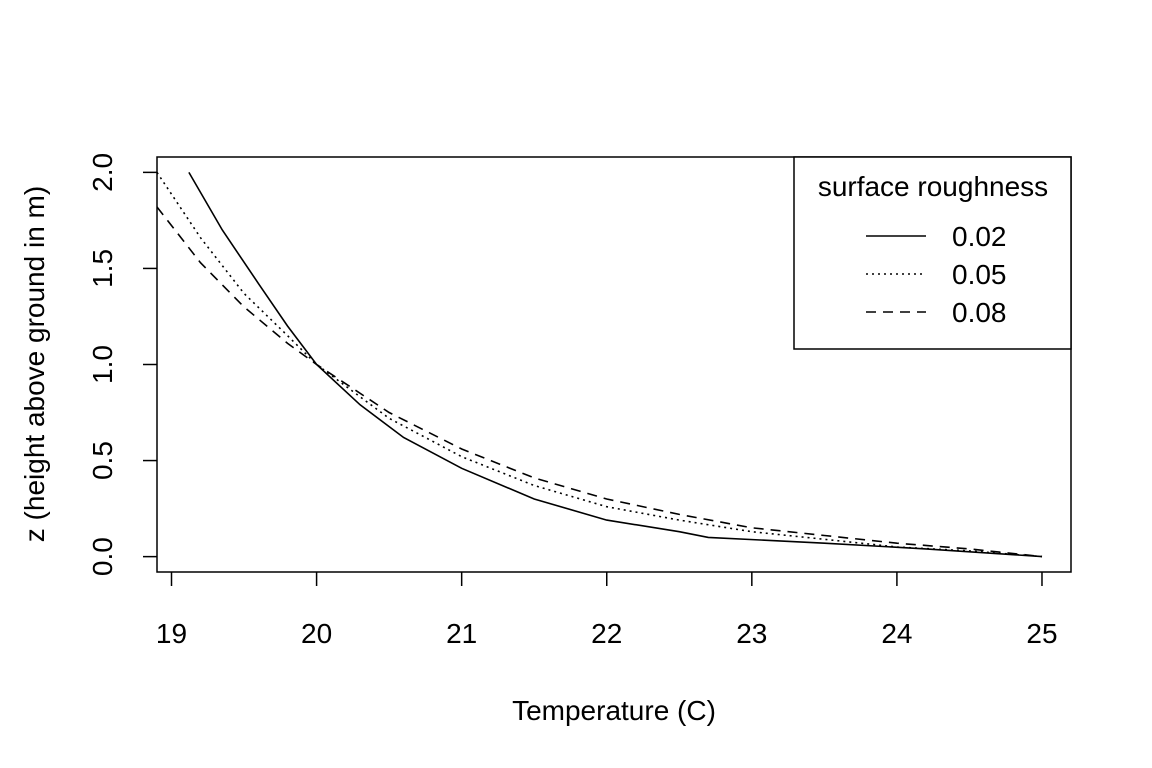  What do you see at coordinates (614, 710) in the screenshot?
I see `x-axis-label: Temperature (C)` at bounding box center [614, 710].